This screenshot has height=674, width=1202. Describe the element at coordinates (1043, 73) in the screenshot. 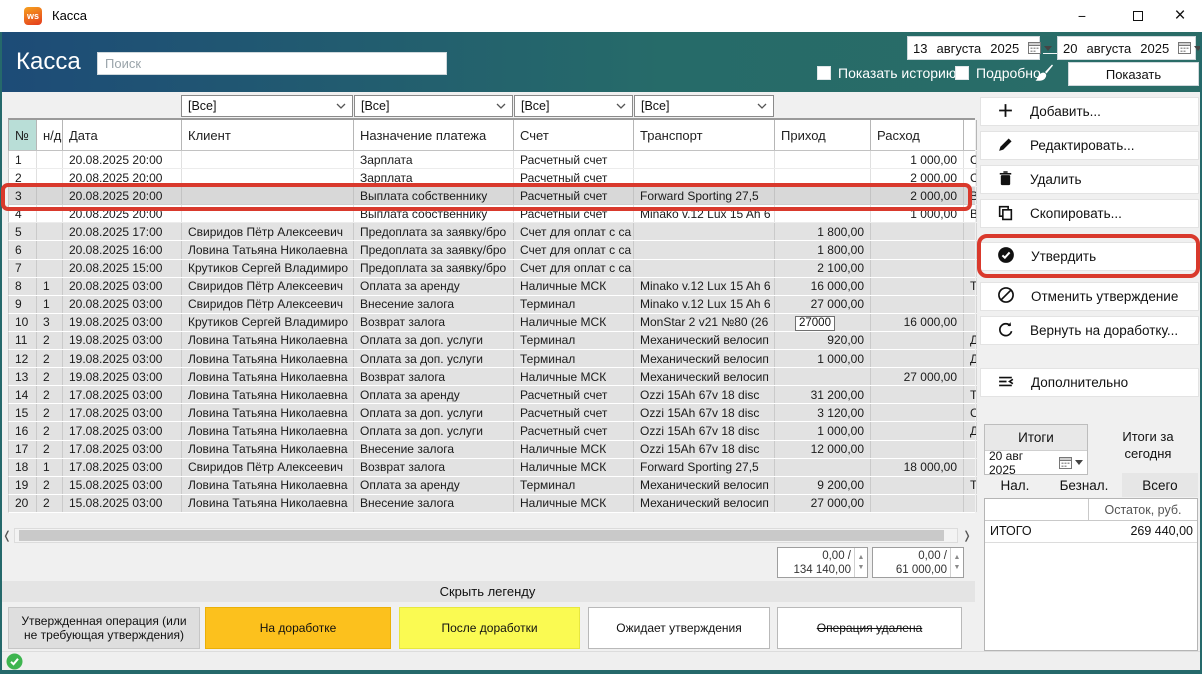

I see `clear-brush-icon` at that location.